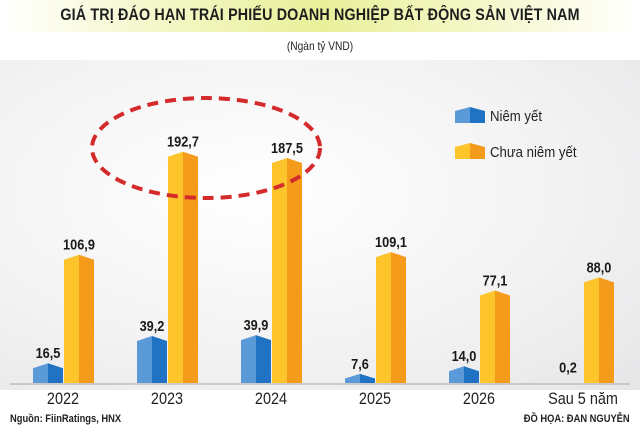  What do you see at coordinates (391, 308) in the screenshot?
I see `bar-chua-niem-yet-2025: 109,1` at bounding box center [391, 308].